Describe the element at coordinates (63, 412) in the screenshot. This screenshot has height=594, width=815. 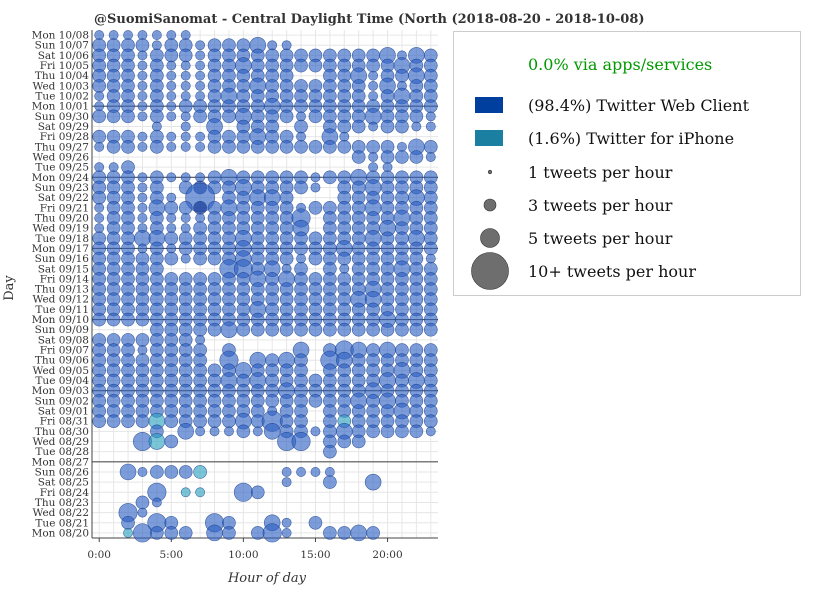
I see `y-tick-label: Sat 09/01` at that location.